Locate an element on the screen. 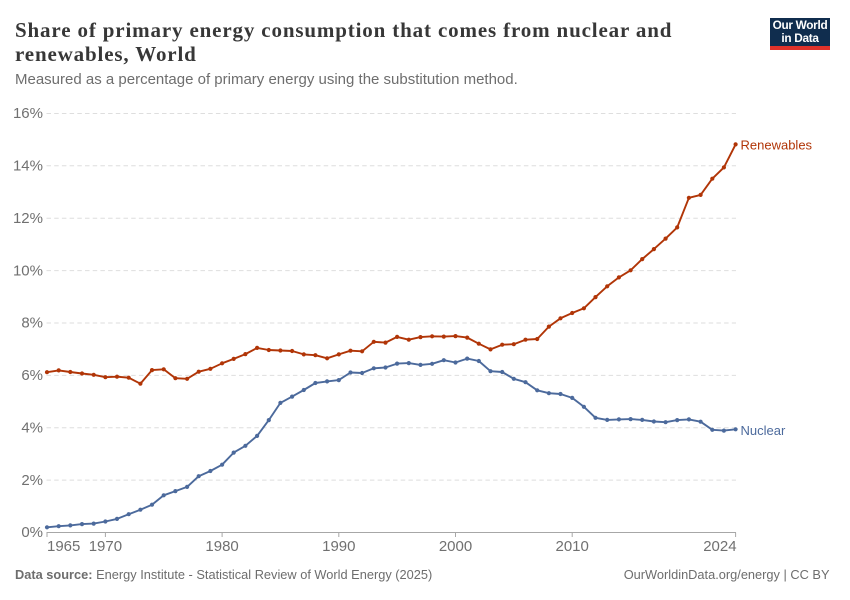 This screenshot has width=850, height=600. svg-text: 2000 is located at coordinates (455, 546).